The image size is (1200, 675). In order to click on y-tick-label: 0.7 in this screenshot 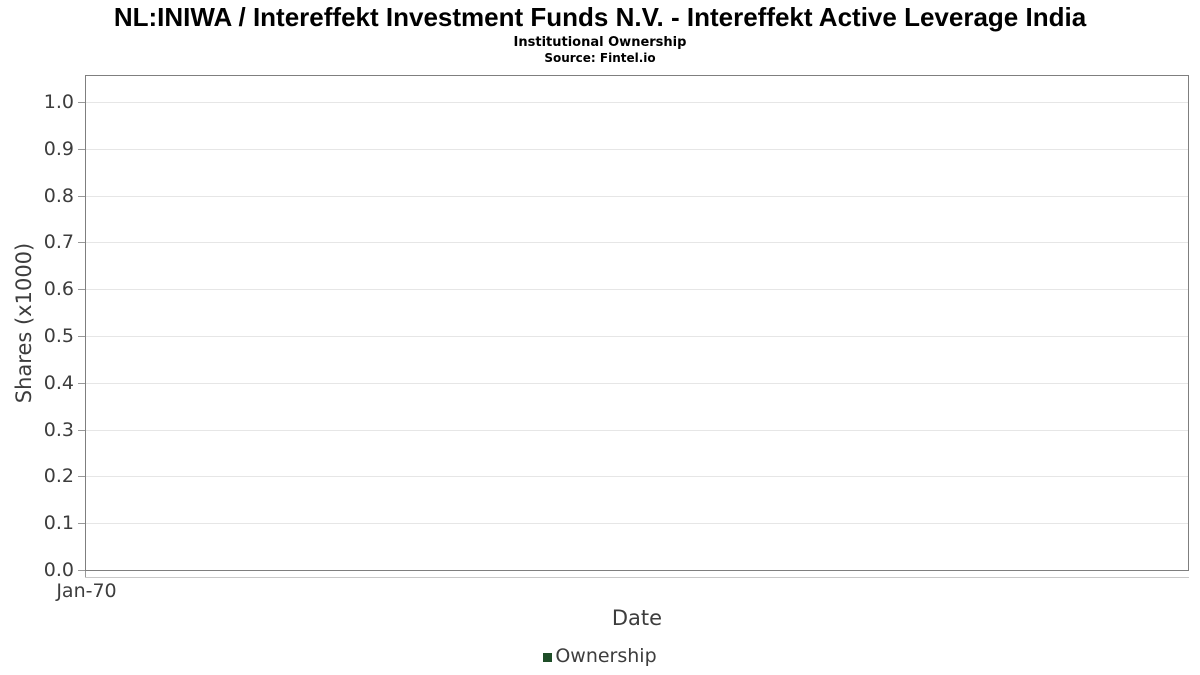, I will do `click(58, 242)`.